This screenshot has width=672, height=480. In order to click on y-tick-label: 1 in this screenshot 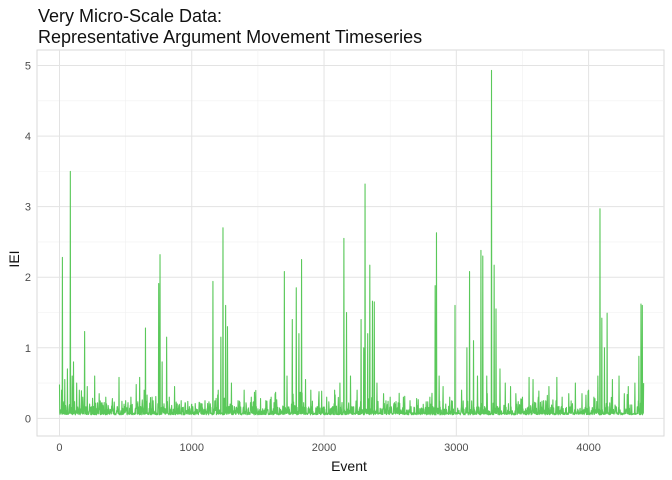, I will do `click(28, 349)`.